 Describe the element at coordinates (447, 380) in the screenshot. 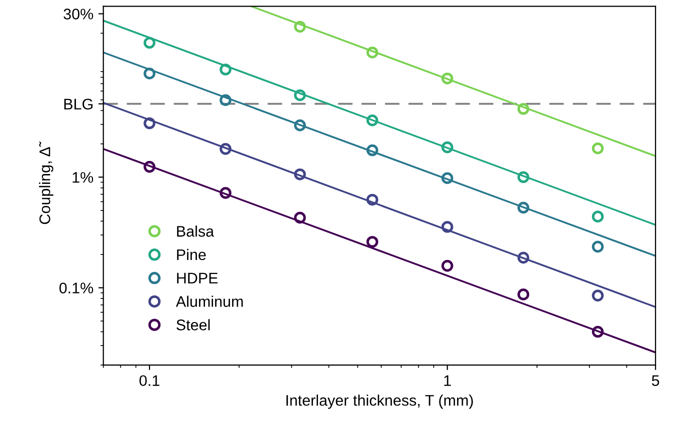

I see `x-tick-label: 1` at that location.